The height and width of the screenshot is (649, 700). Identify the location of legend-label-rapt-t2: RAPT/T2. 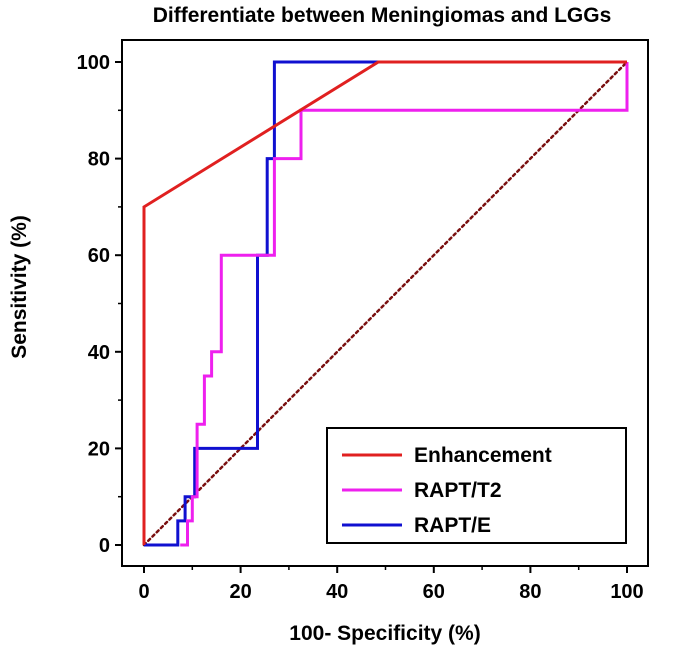
(458, 490).